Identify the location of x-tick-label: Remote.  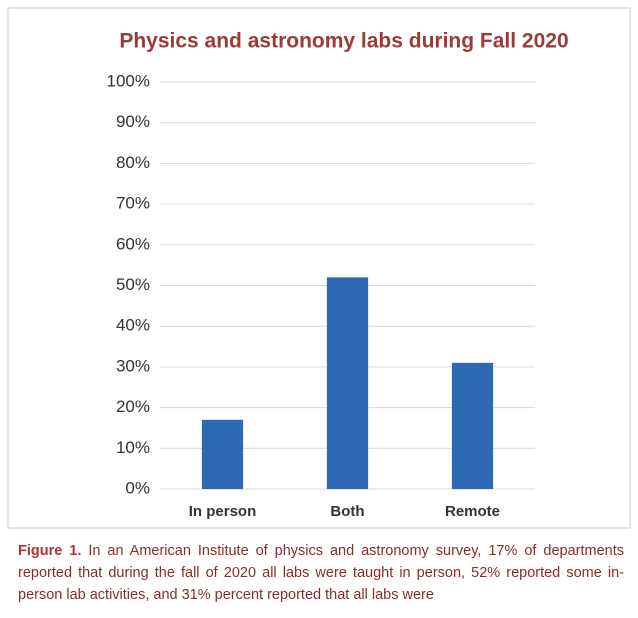
(472, 511).